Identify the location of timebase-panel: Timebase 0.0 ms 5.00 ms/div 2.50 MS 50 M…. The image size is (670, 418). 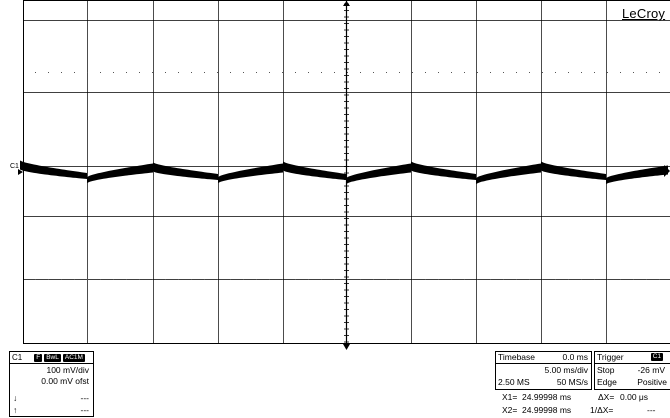
(543, 370).